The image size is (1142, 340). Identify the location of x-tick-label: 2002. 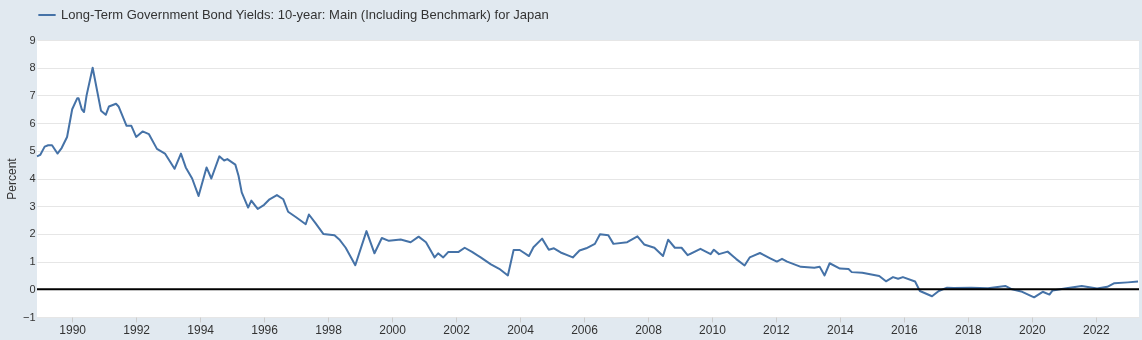
(457, 329).